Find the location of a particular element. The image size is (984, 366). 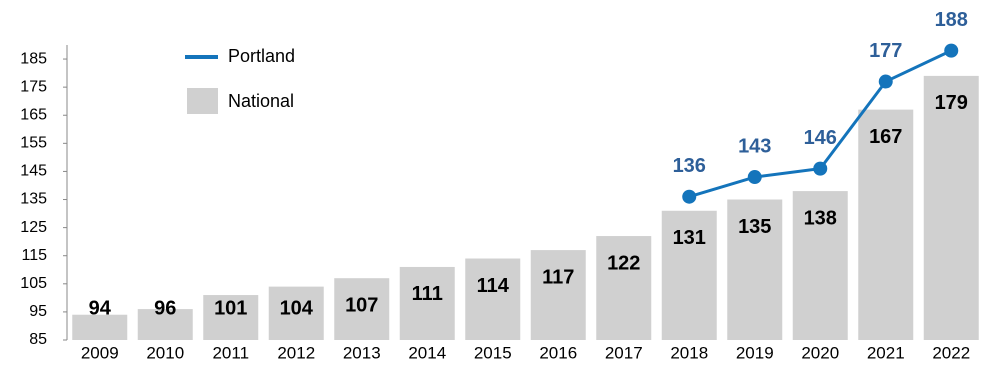

x-tick-label: 2010 is located at coordinates (165, 352).